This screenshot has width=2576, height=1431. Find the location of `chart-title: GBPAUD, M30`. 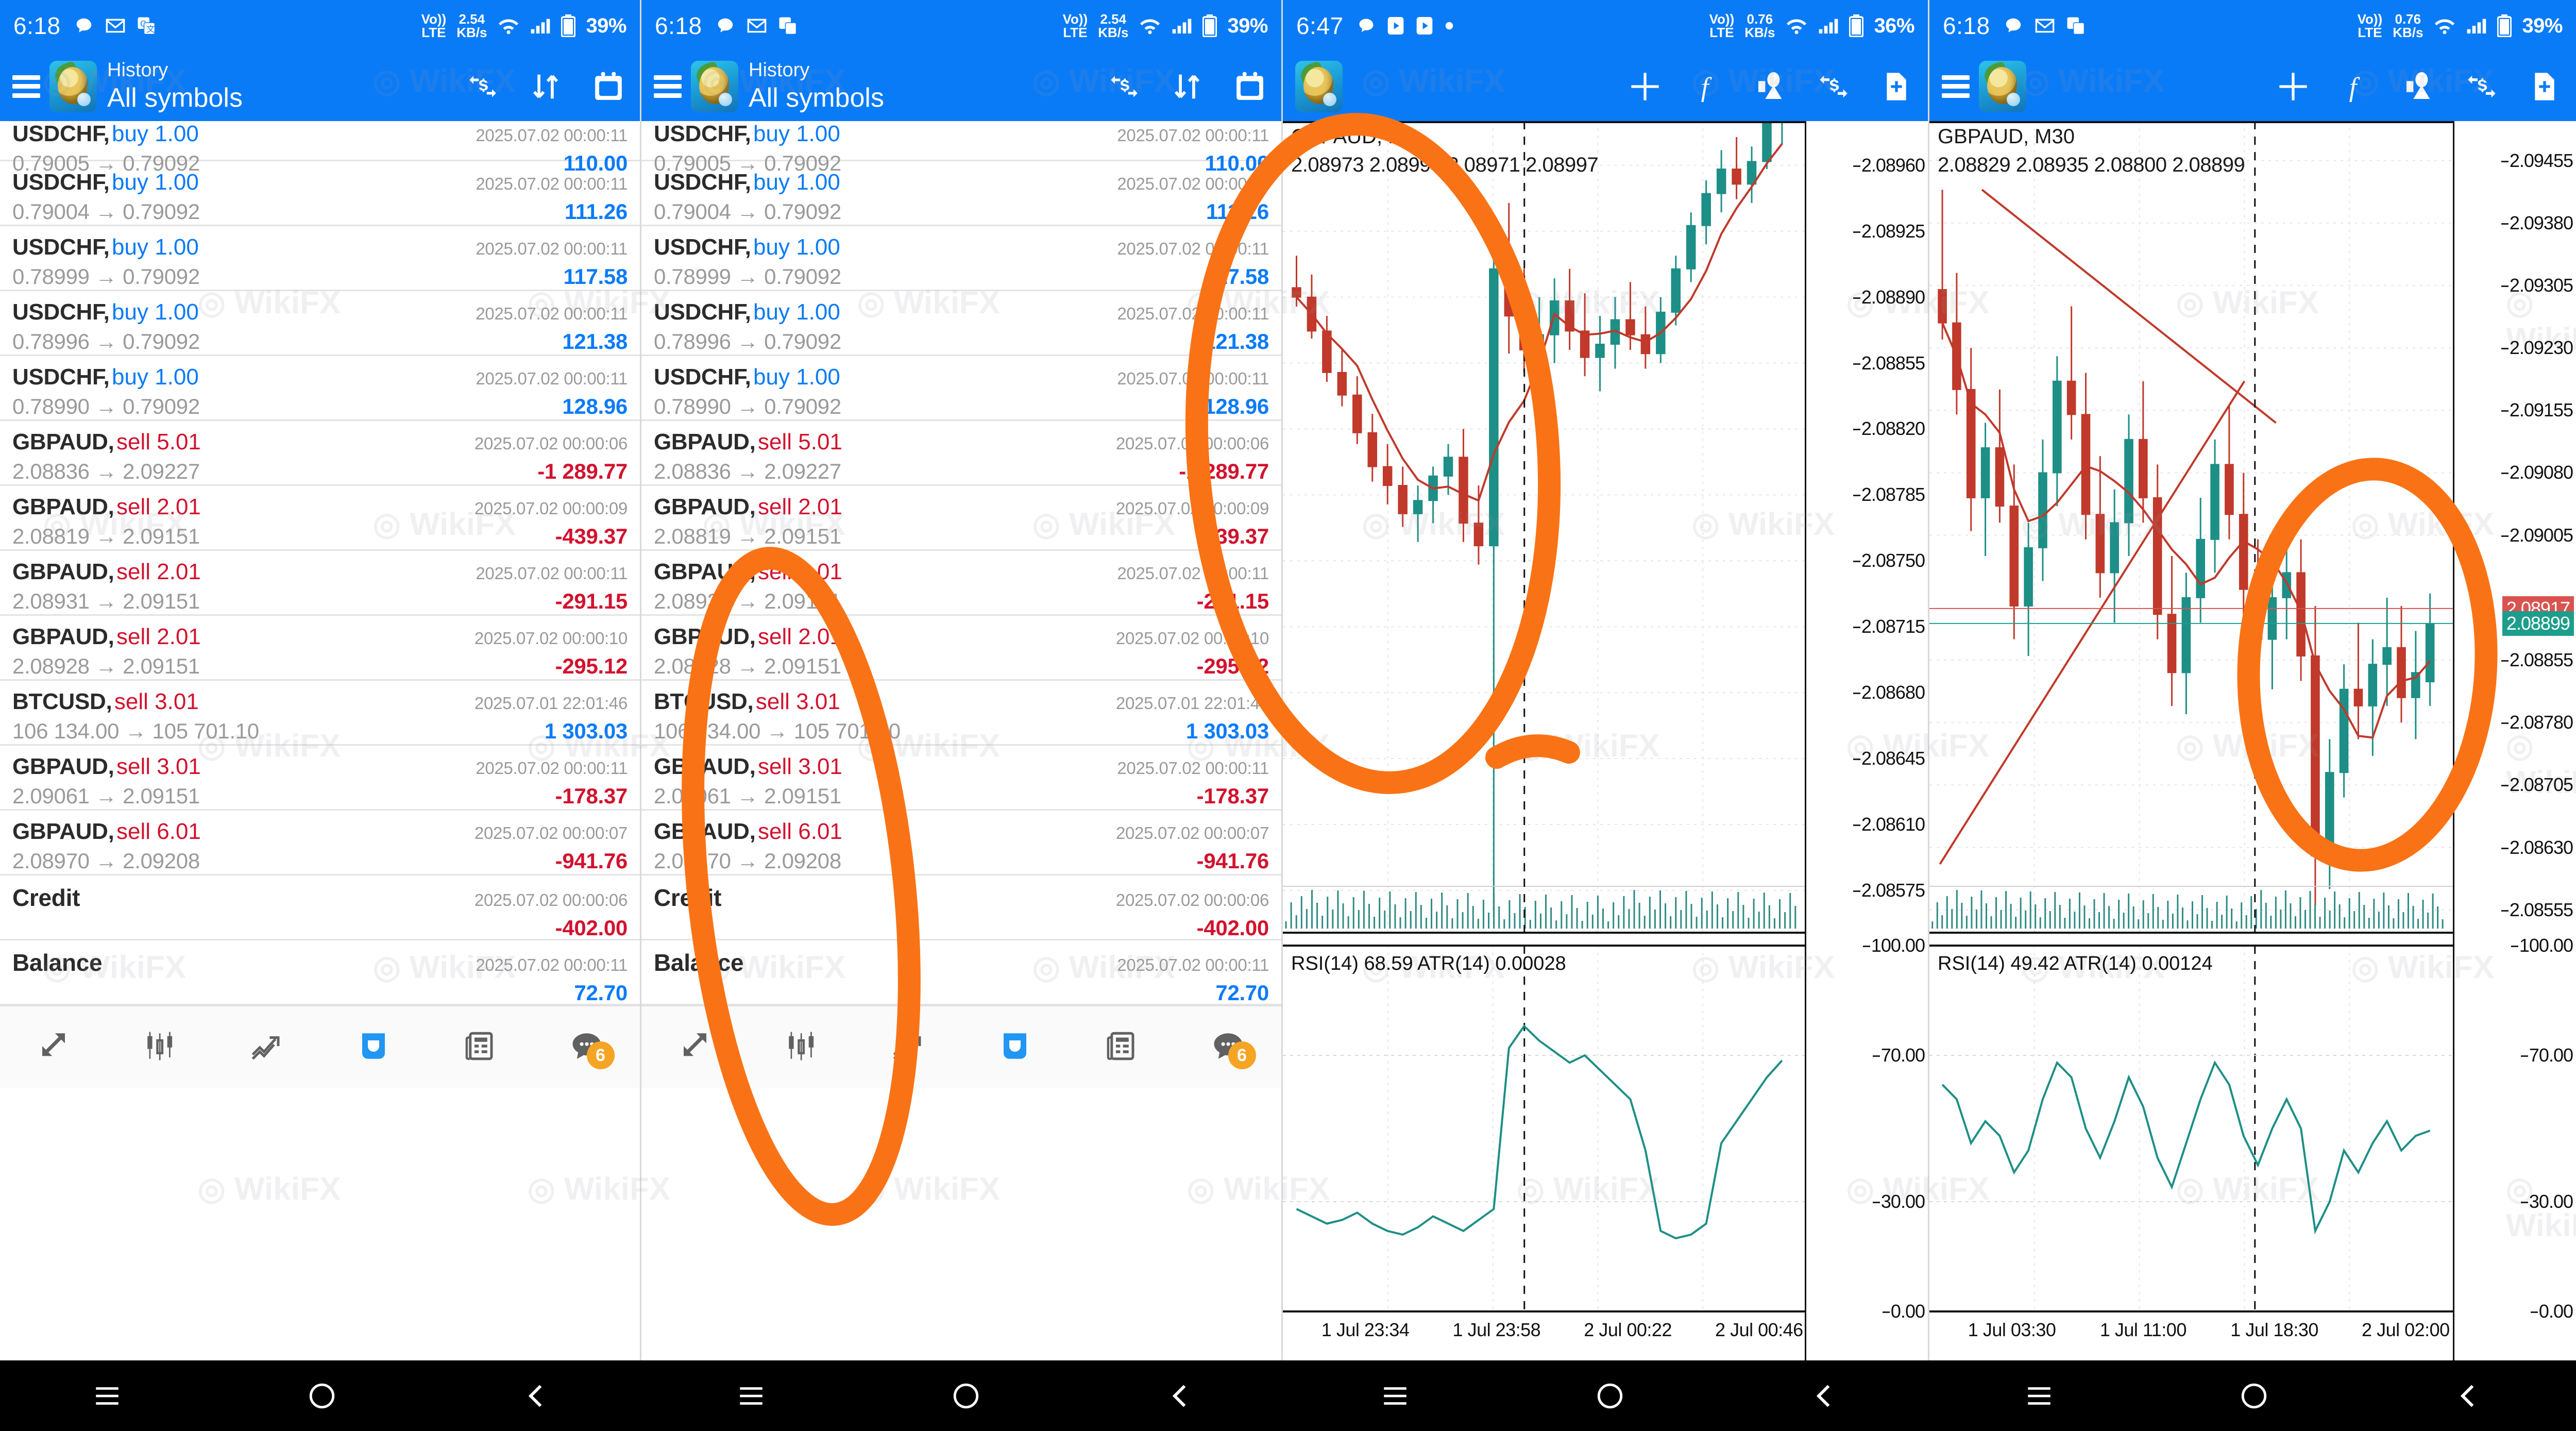

chart-title: GBPAUD, M30 is located at coordinates (2006, 136).